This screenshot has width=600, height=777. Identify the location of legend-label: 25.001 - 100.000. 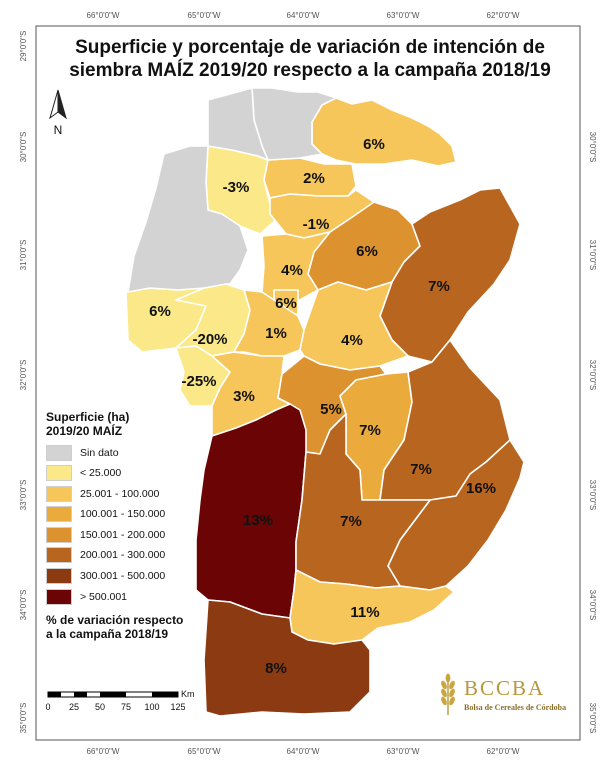
(120, 493).